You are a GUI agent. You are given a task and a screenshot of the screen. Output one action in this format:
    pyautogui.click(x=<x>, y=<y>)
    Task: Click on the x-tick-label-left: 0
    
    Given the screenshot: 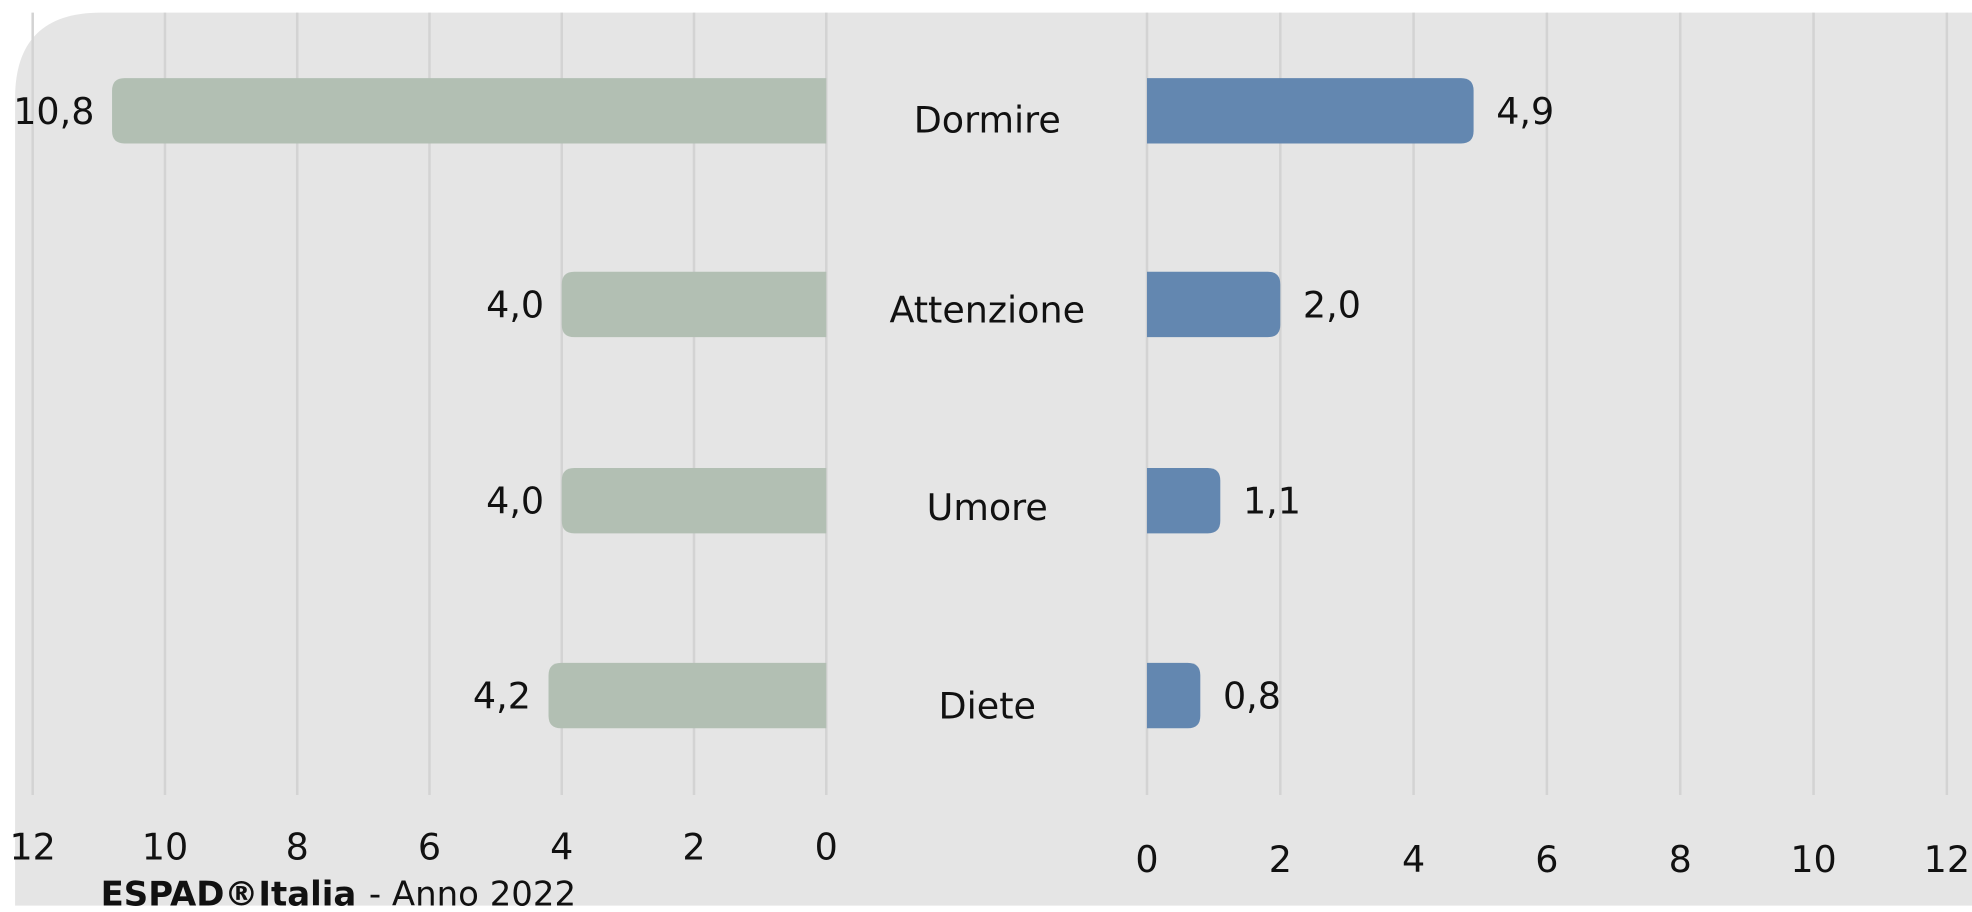 What is the action you would take?
    pyautogui.click(x=826, y=847)
    